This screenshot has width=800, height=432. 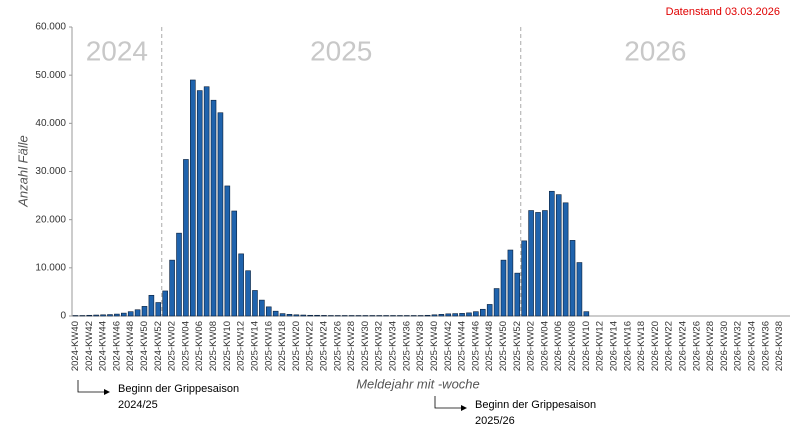 What do you see at coordinates (586, 346) in the screenshot?
I see `x-tick-label: 2026-KW10` at bounding box center [586, 346].